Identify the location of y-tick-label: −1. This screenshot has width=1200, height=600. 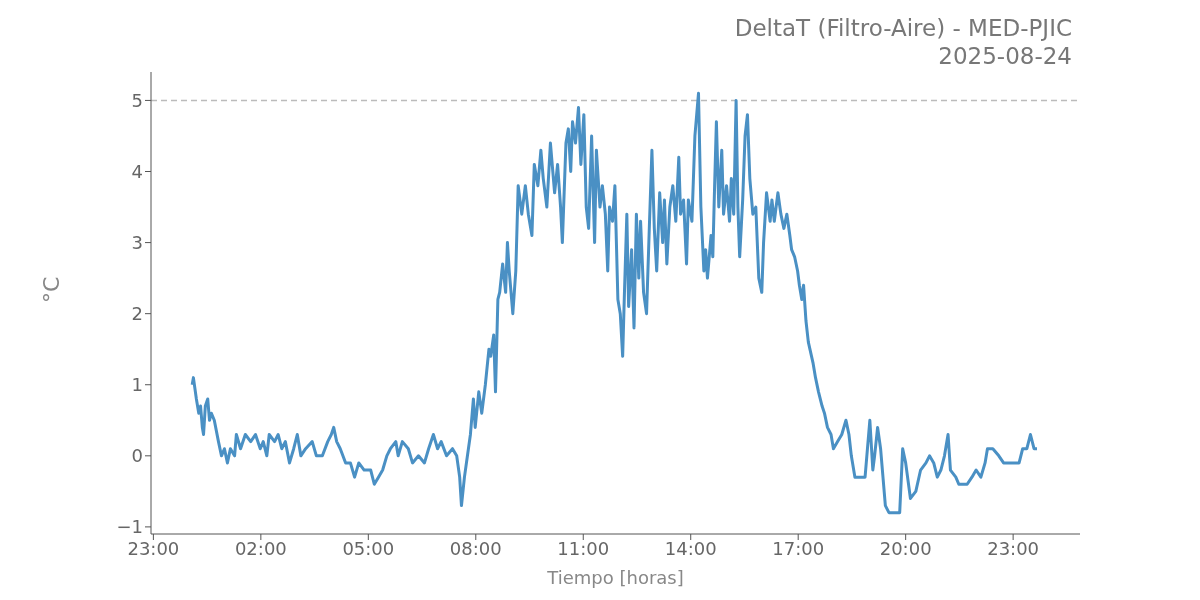
(129, 527).